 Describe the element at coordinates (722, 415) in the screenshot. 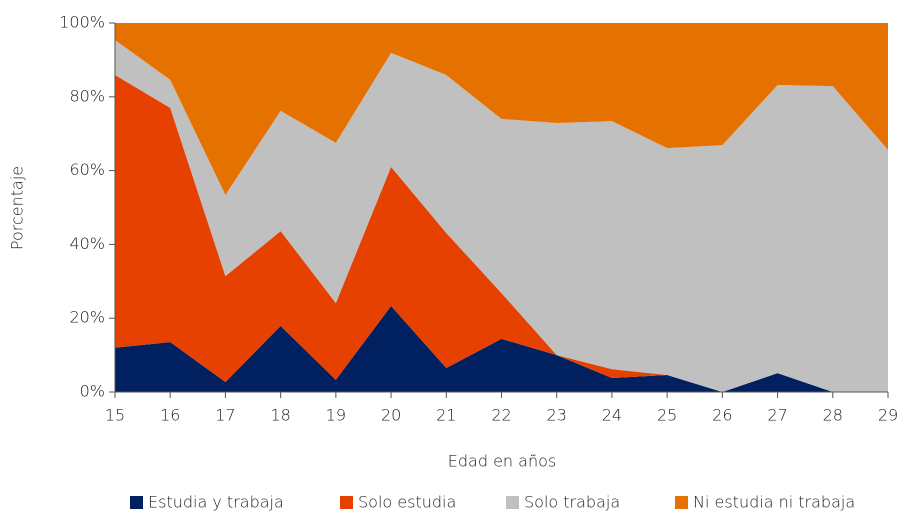

I see `x-tick-label: 26` at that location.